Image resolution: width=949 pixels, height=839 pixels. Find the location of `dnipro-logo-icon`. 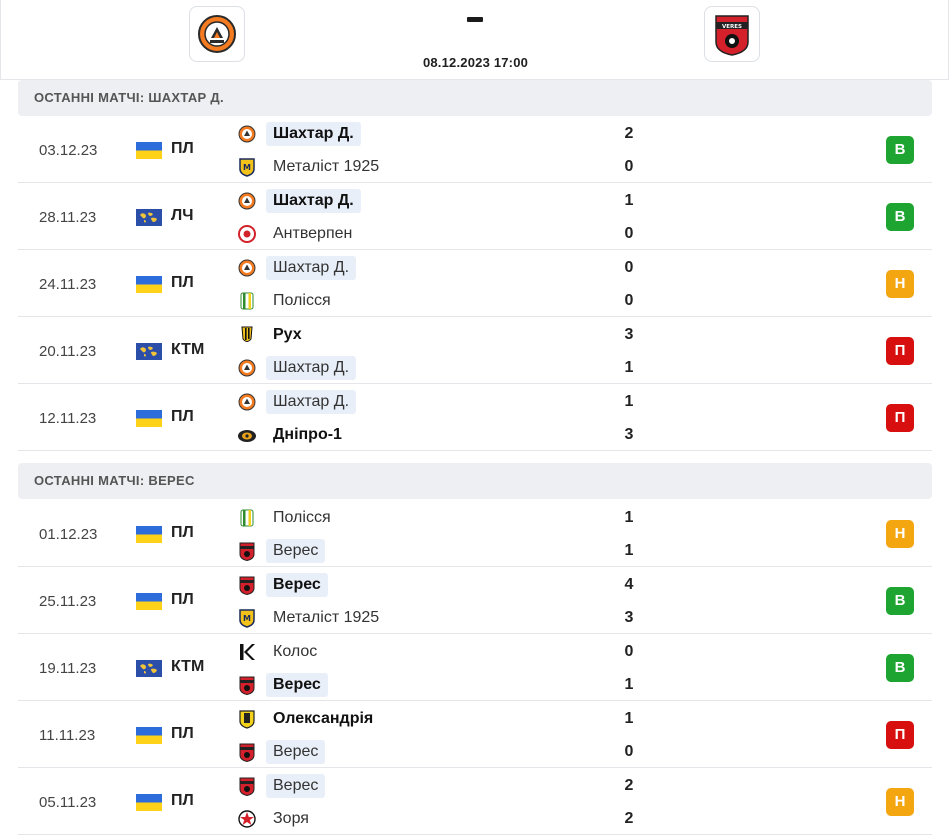

dnipro-logo-icon is located at coordinates (247, 435).